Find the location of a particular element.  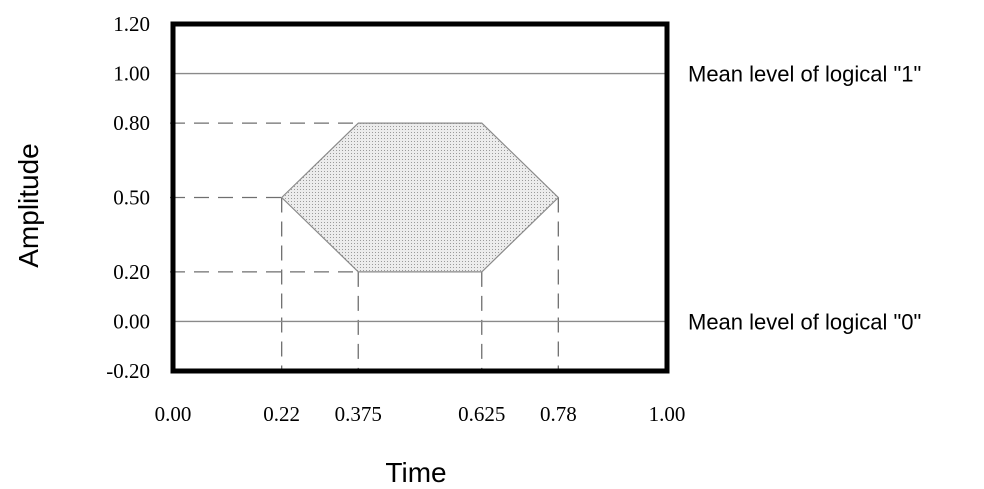

y-tick-label: 1.20 is located at coordinates (131, 24).